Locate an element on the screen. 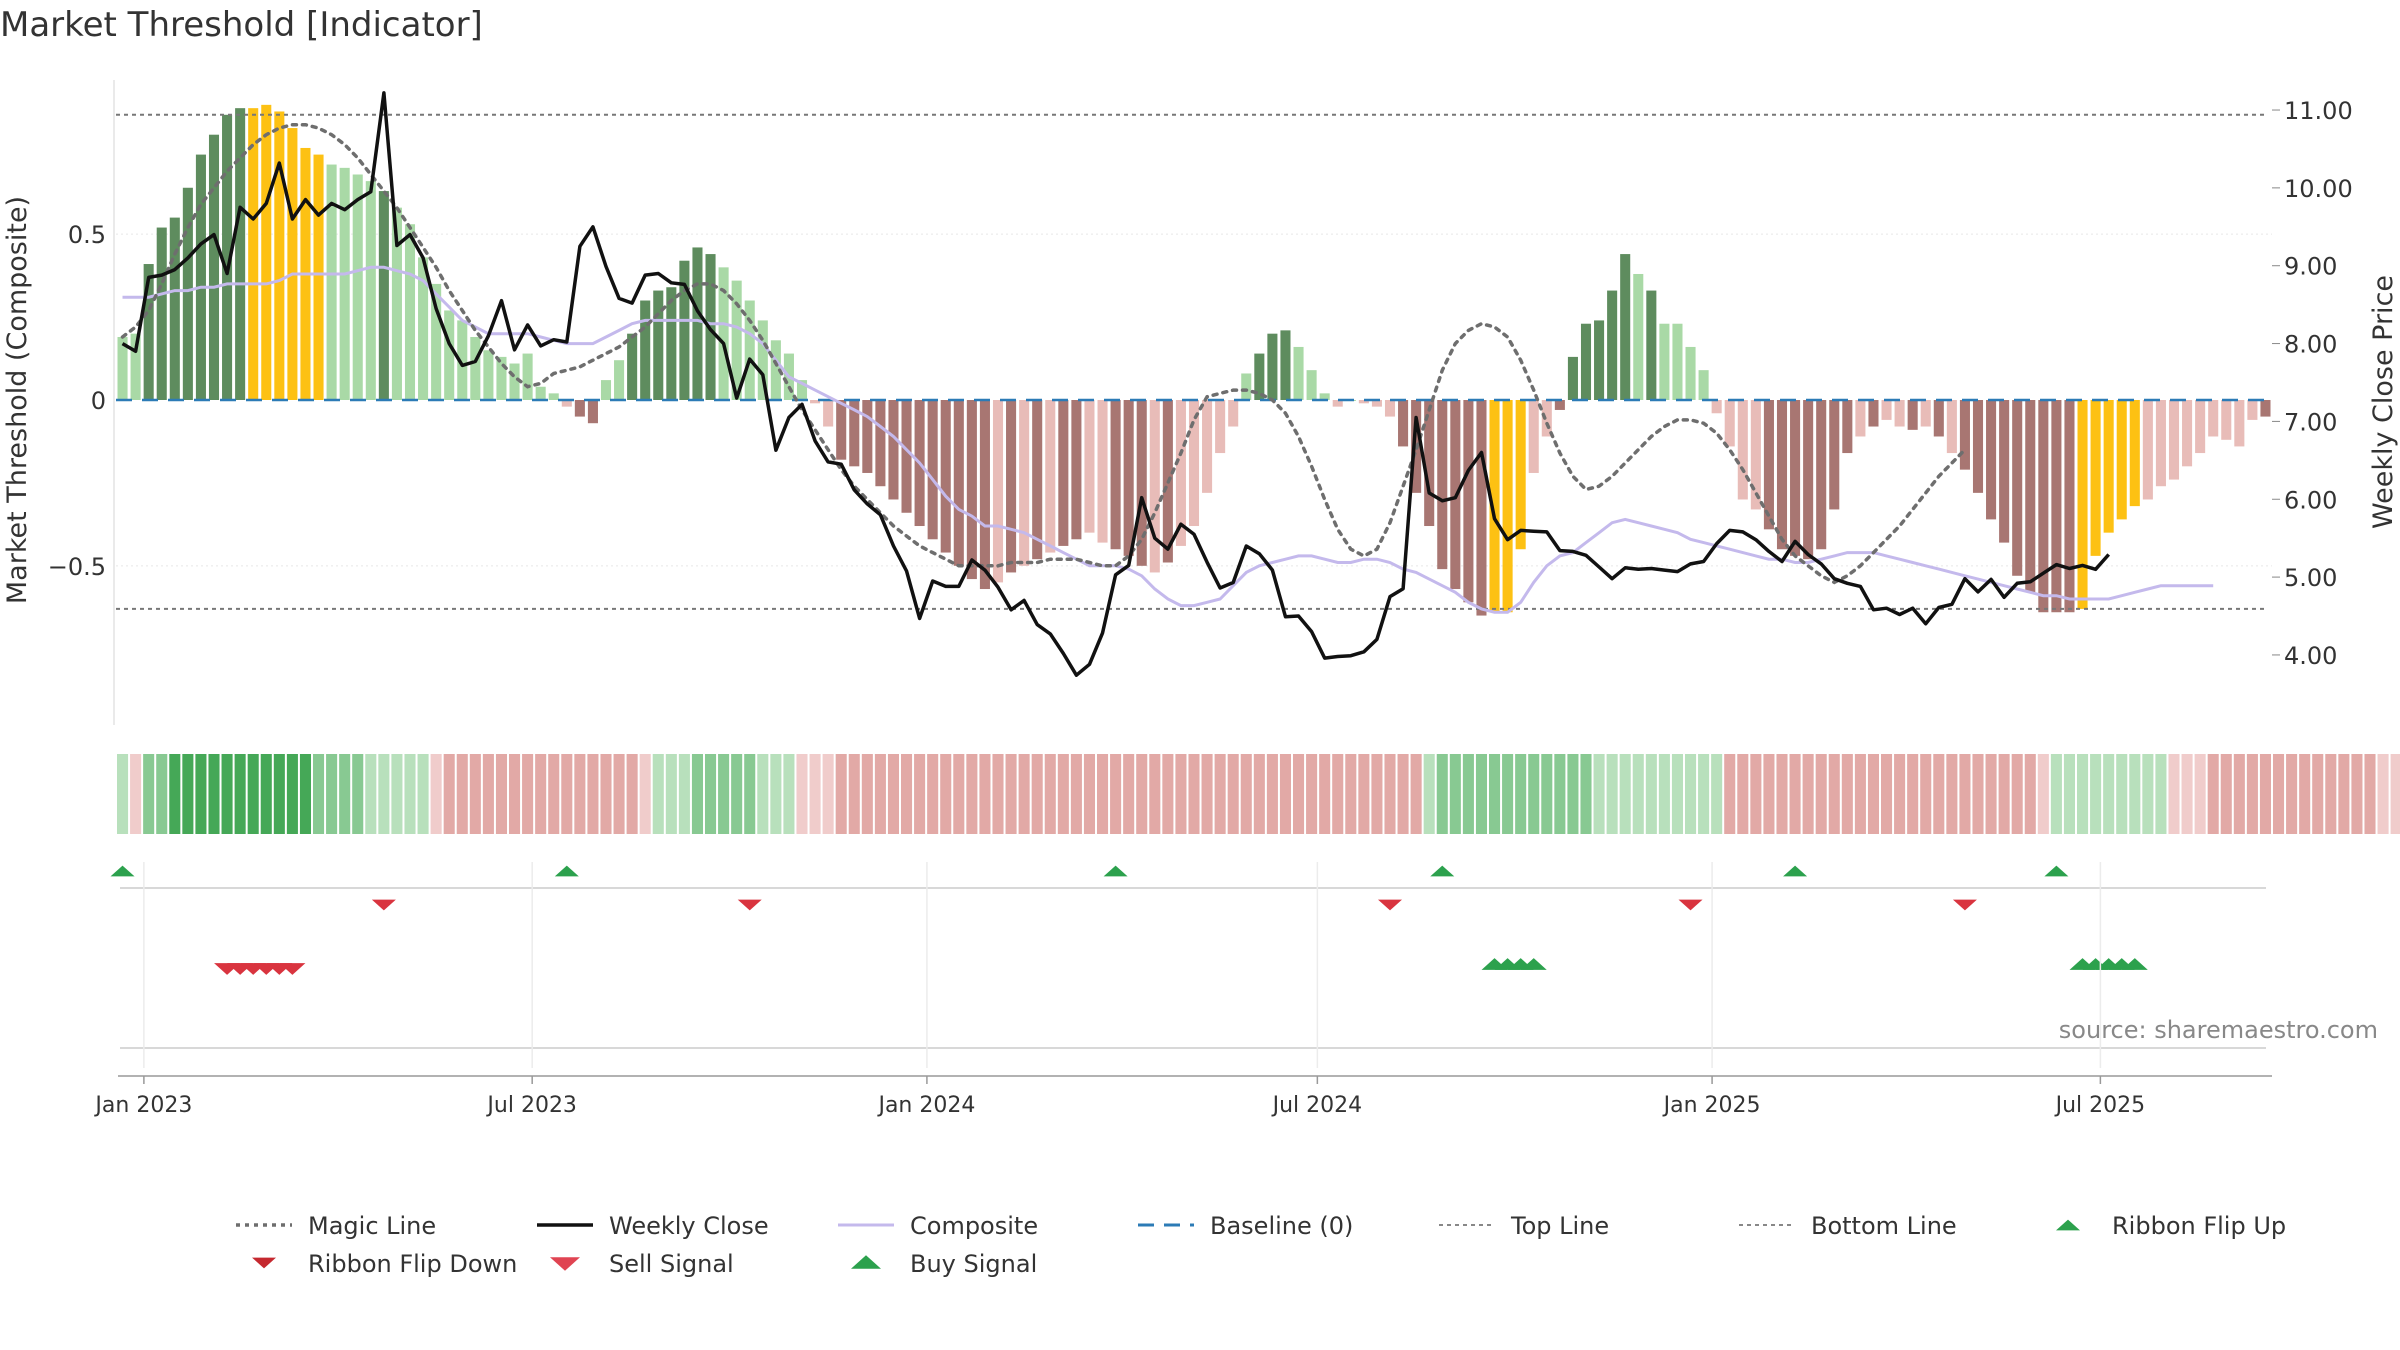 This screenshot has width=2400, height=1350. legend-label: Weekly Close is located at coordinates (689, 1226).